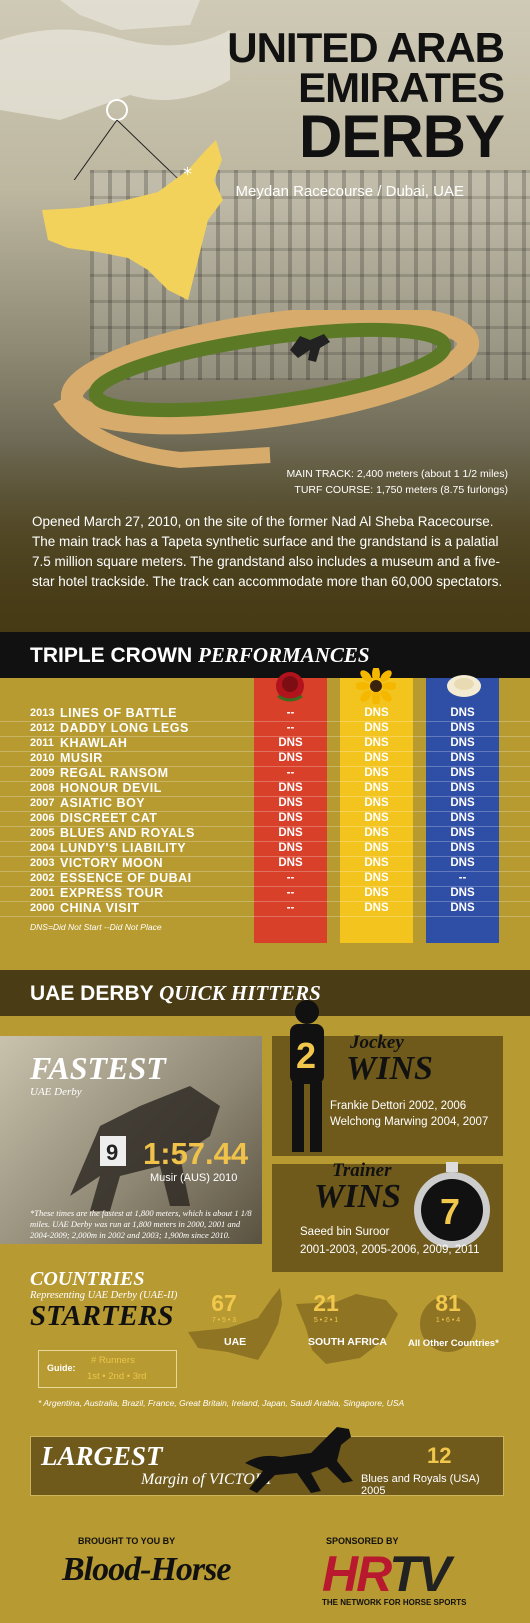 This screenshot has height=1623, width=530. I want to click on fastest-time: 1:57.44, so click(196, 1153).